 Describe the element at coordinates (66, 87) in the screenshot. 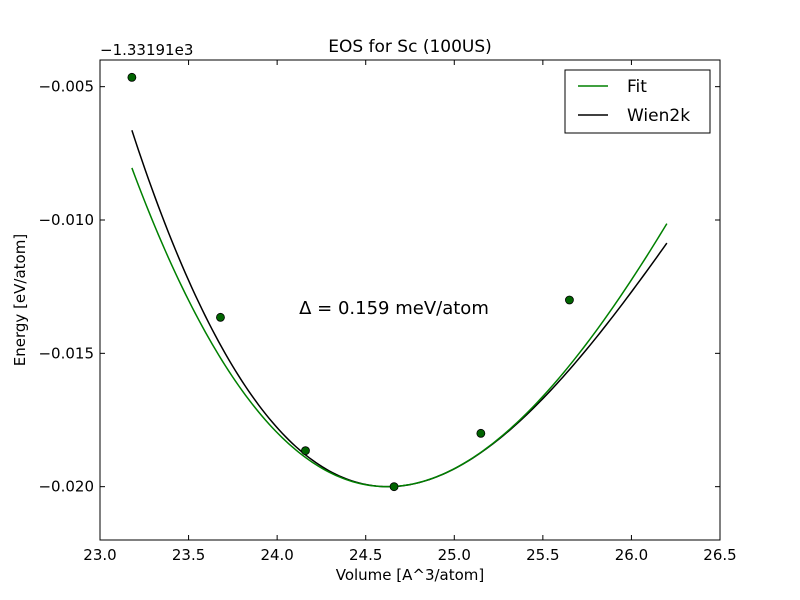

I see `y-tick-label: −0.005` at that location.